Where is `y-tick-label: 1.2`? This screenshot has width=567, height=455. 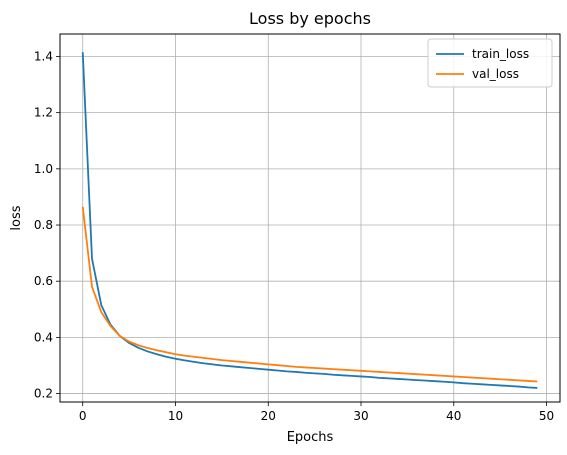
y-tick-label: 1.2 is located at coordinates (43, 113).